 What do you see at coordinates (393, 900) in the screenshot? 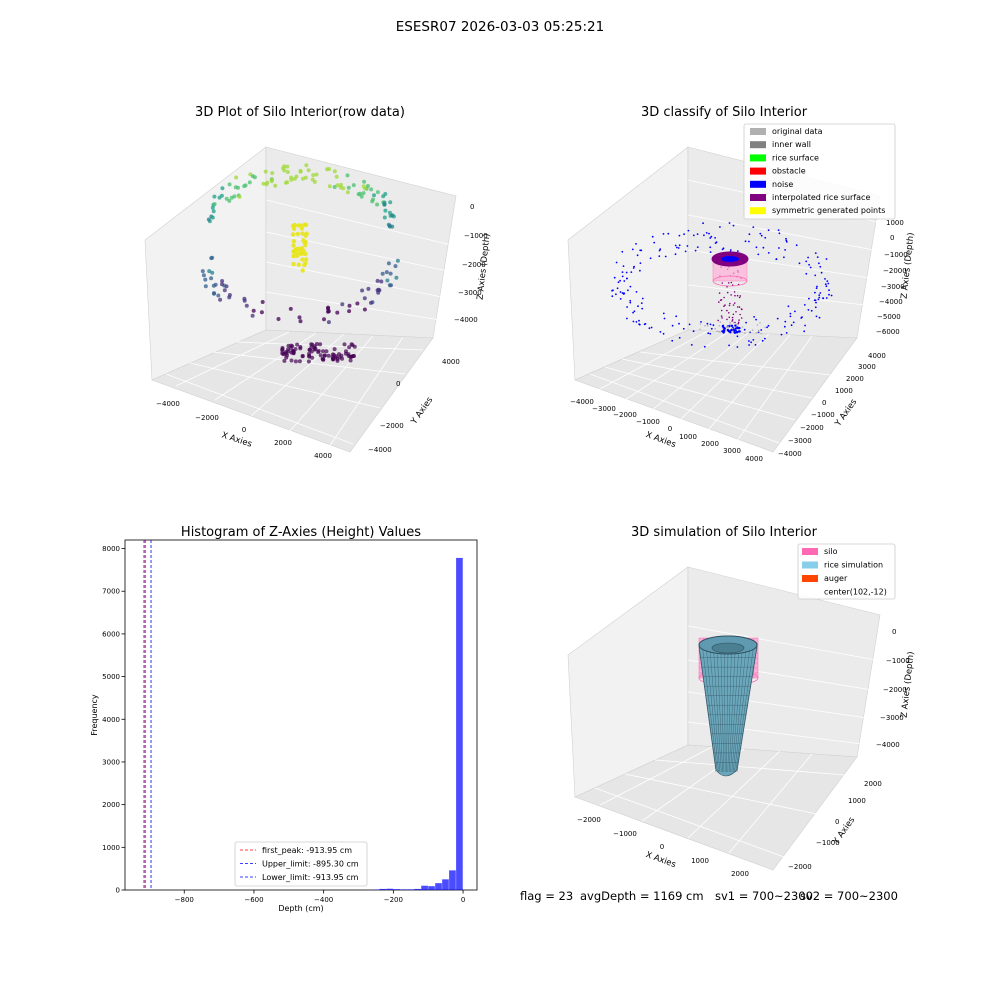
I see `x-tick-label: −200` at bounding box center [393, 900].